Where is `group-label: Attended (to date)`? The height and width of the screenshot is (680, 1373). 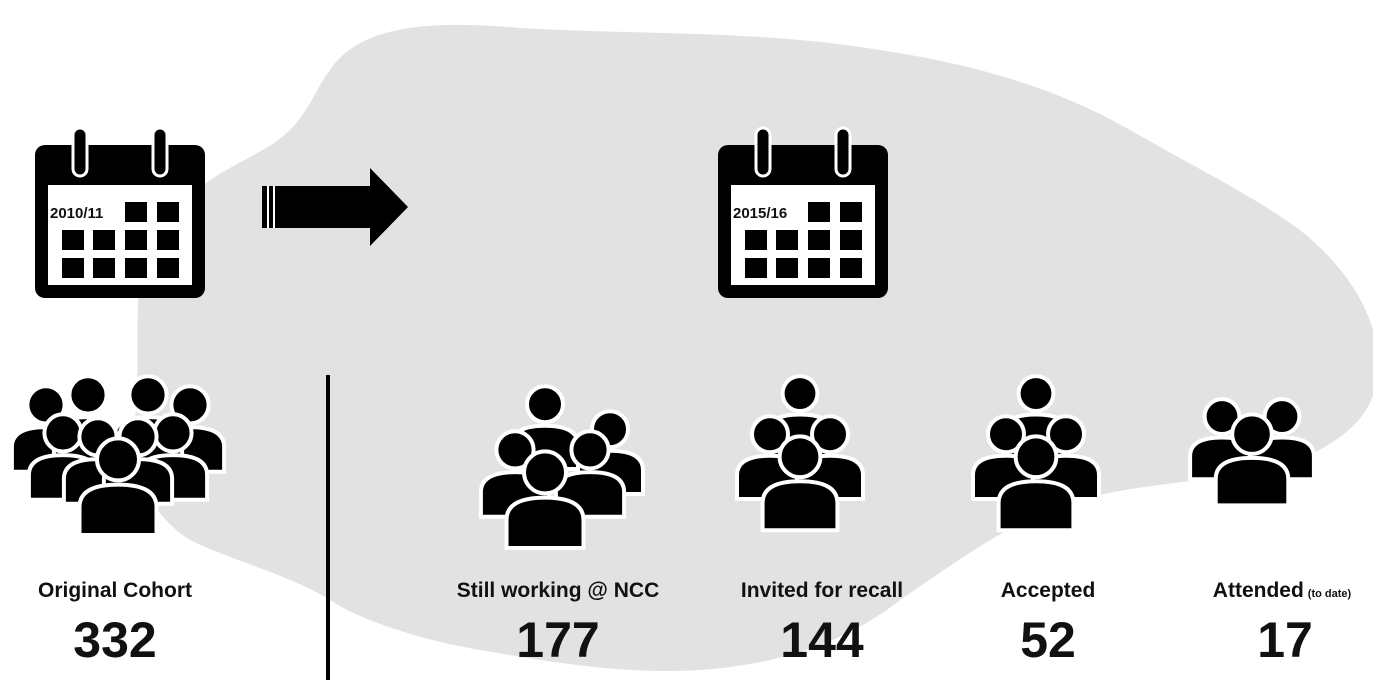
group-label: Attended (to date) is located at coordinates (1282, 590).